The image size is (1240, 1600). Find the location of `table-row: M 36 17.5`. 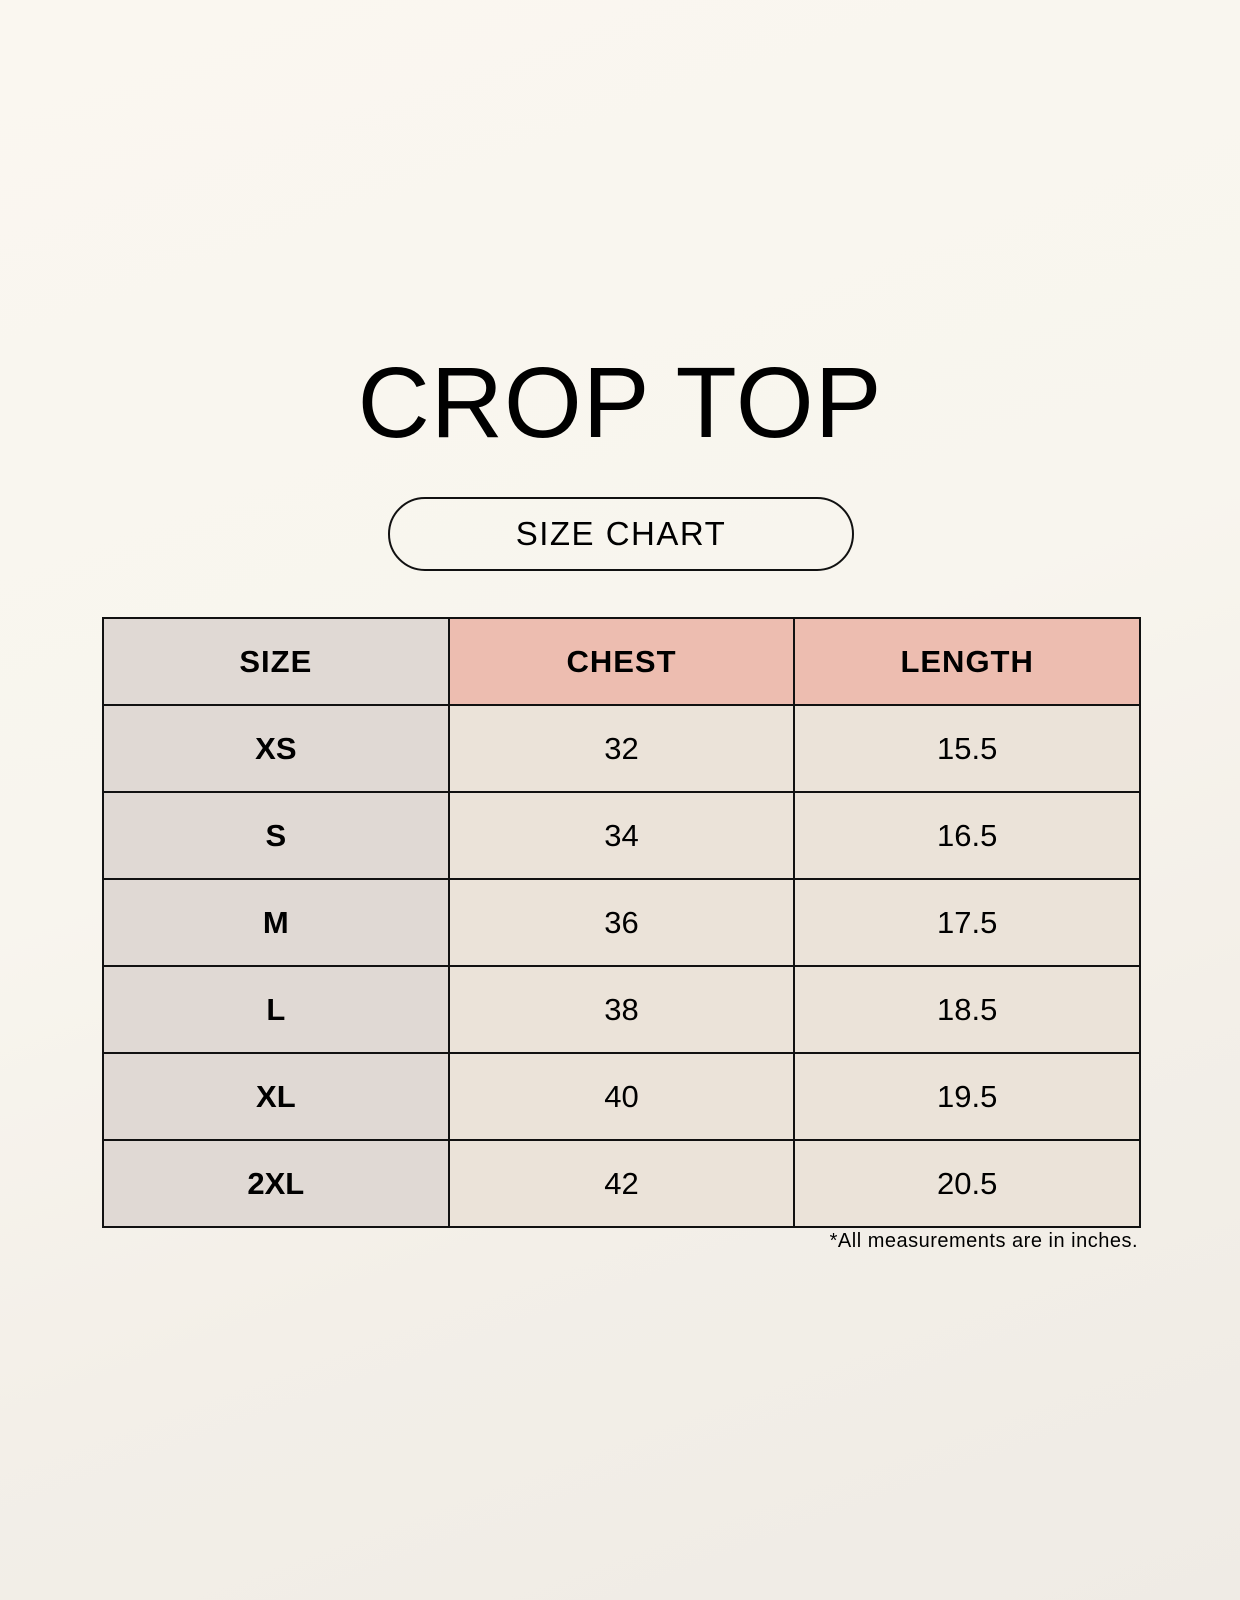

table-row: M 36 17.5 is located at coordinates (621, 922).